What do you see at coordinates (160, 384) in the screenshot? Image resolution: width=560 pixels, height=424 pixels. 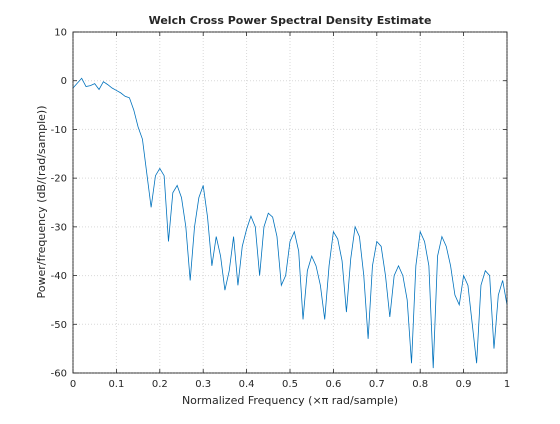 I see `x-tick-label: 0.2` at bounding box center [160, 384].